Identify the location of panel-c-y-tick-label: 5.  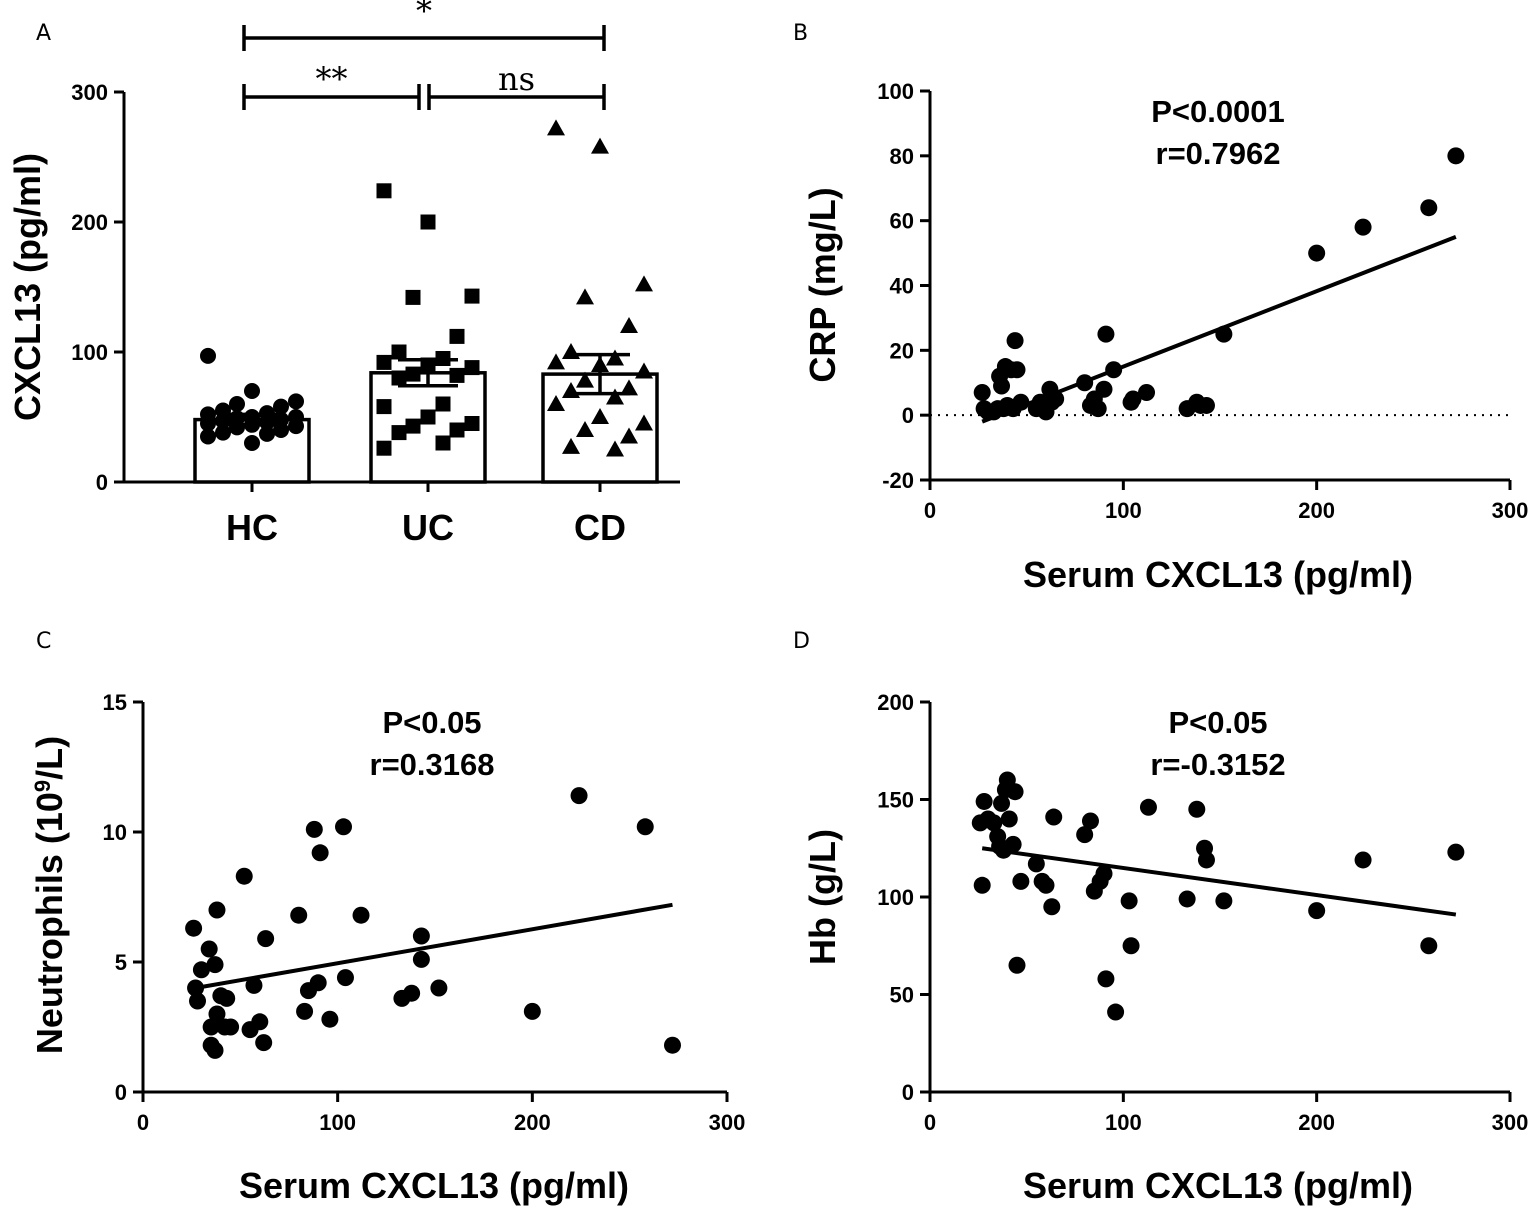
(121, 962).